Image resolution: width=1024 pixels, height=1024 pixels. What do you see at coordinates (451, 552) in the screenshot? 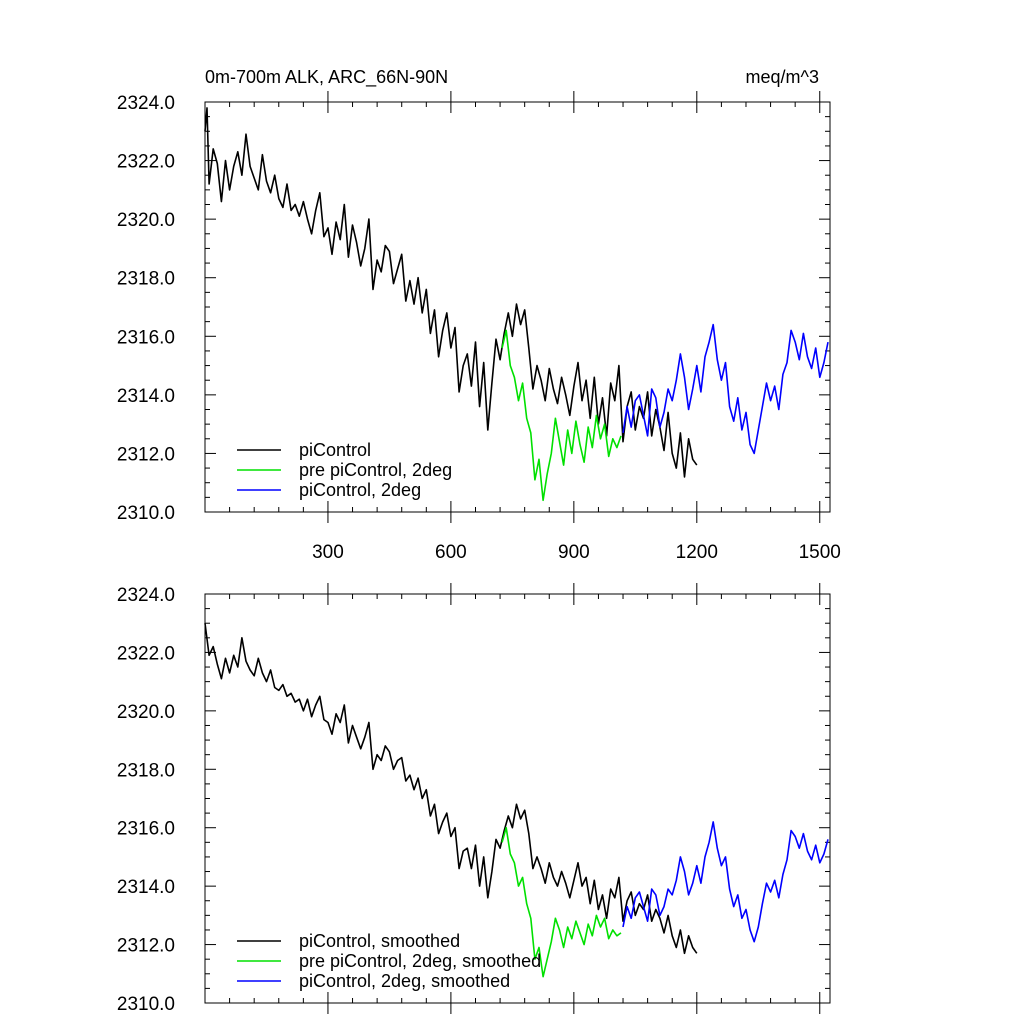
I see `x-tick-label: 600` at bounding box center [451, 552].